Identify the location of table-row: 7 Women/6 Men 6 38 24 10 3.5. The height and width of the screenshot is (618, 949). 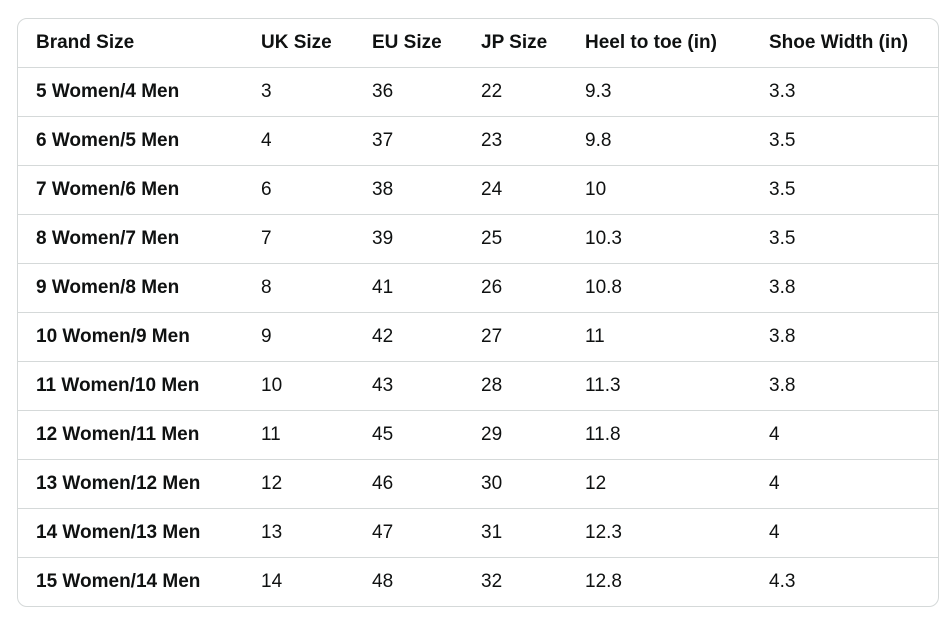
(478, 190).